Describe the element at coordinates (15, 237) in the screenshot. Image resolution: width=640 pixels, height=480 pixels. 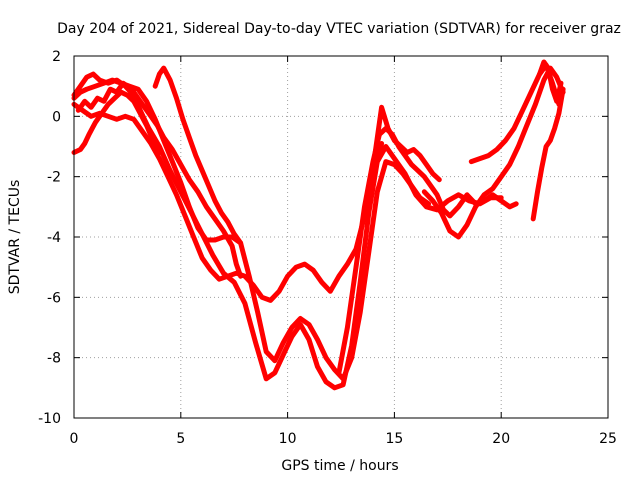
I see `y-axis-label: SDTVAR / TECUs` at that location.